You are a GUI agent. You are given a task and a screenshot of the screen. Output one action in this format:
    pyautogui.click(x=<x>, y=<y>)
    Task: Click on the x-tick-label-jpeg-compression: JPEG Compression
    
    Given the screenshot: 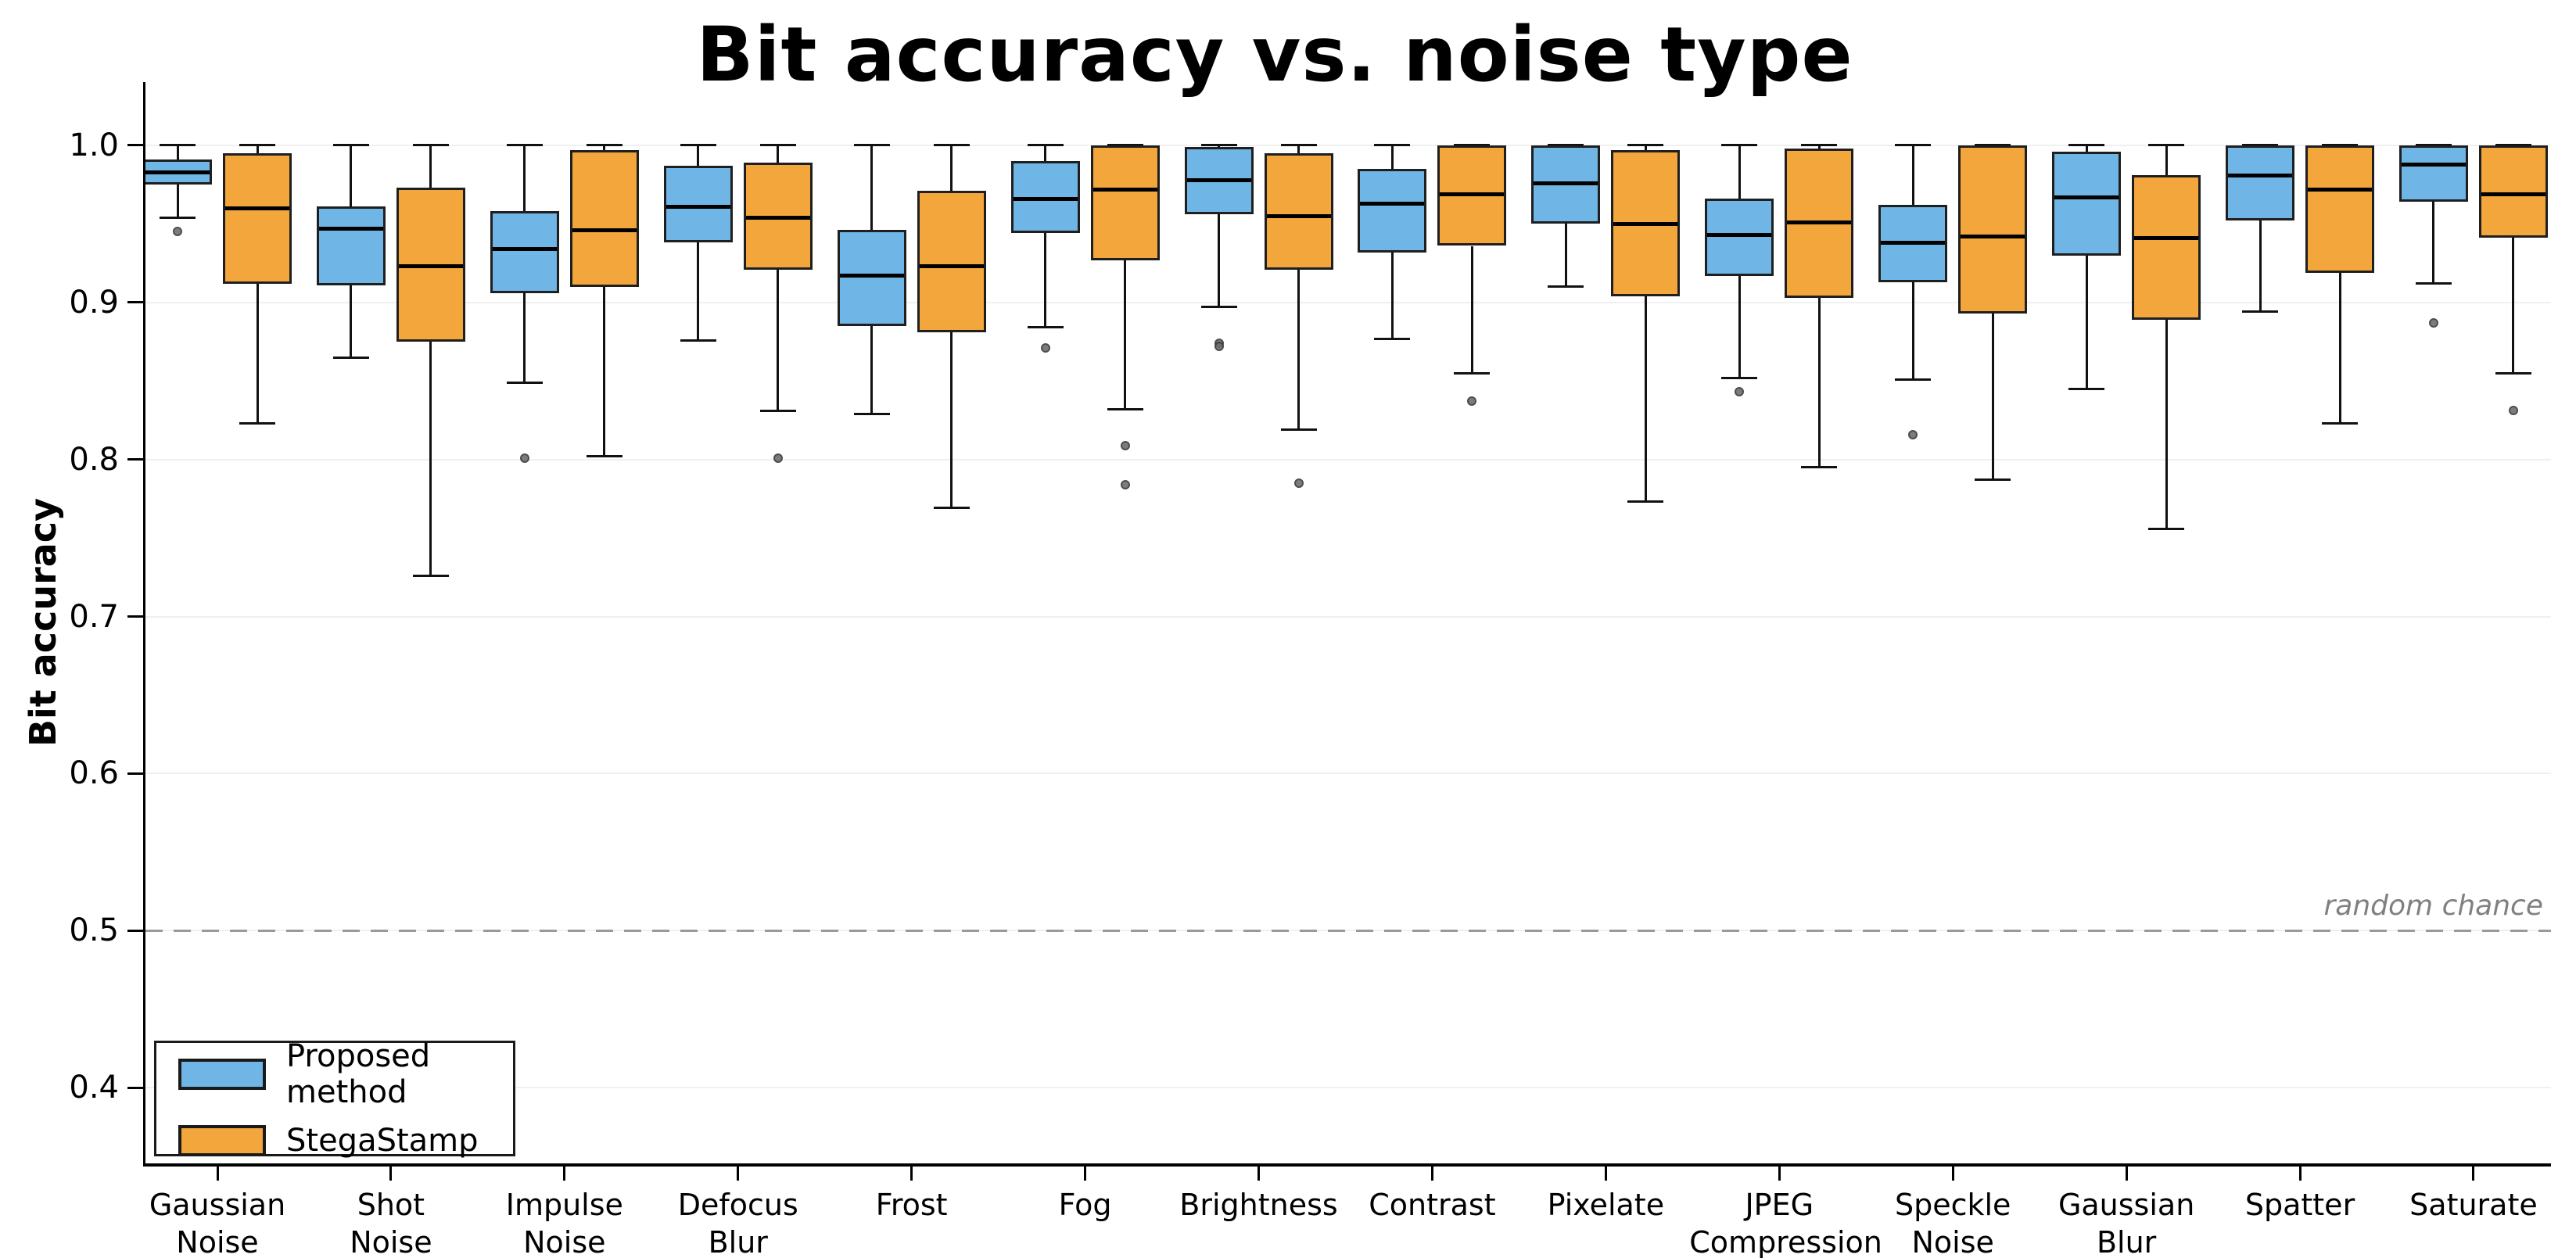 What is the action you would take?
    pyautogui.click(x=1786, y=1223)
    